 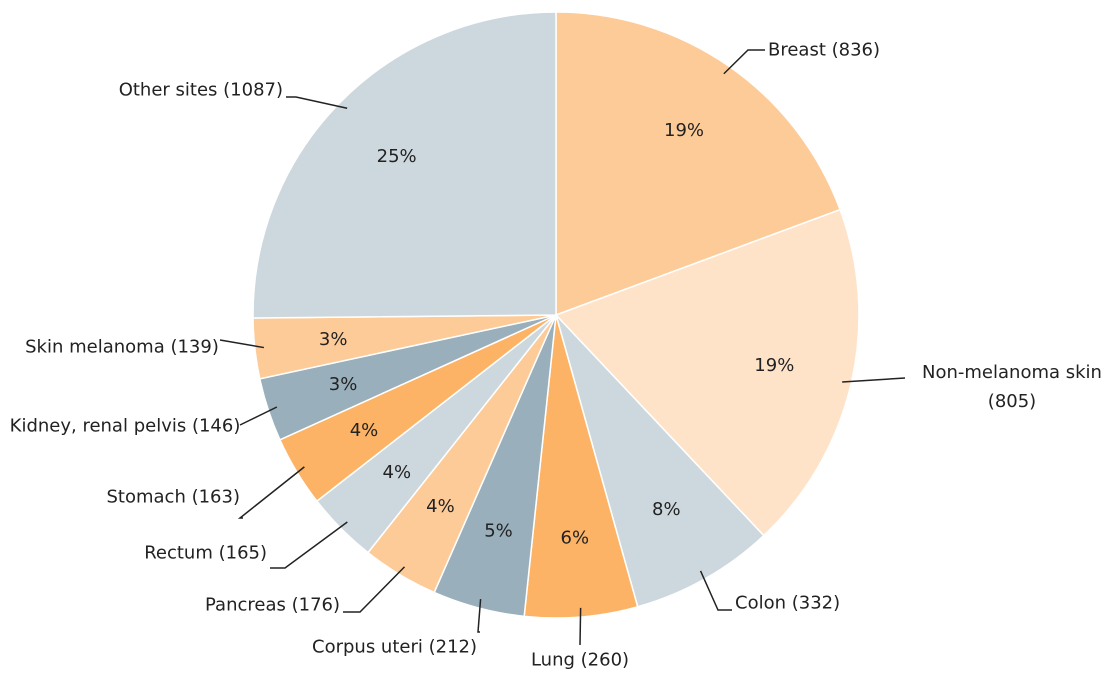 I want to click on category-label: Pancreas (176), so click(x=272, y=605).